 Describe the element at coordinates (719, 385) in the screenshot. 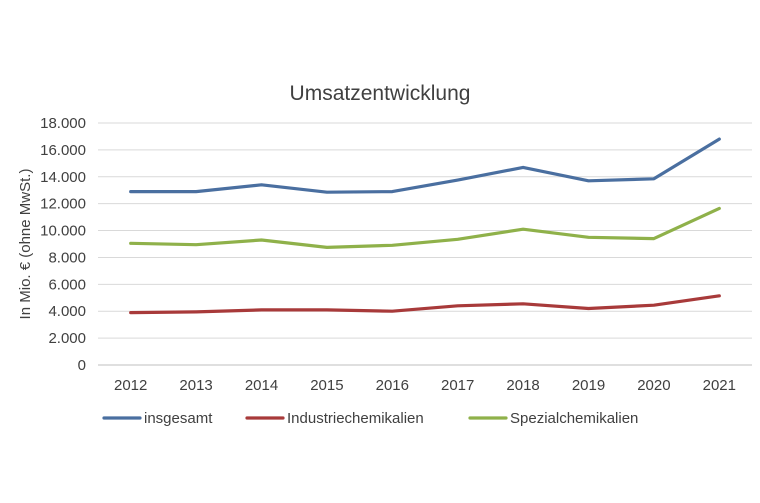

I see `x-tick-label: 2021` at that location.